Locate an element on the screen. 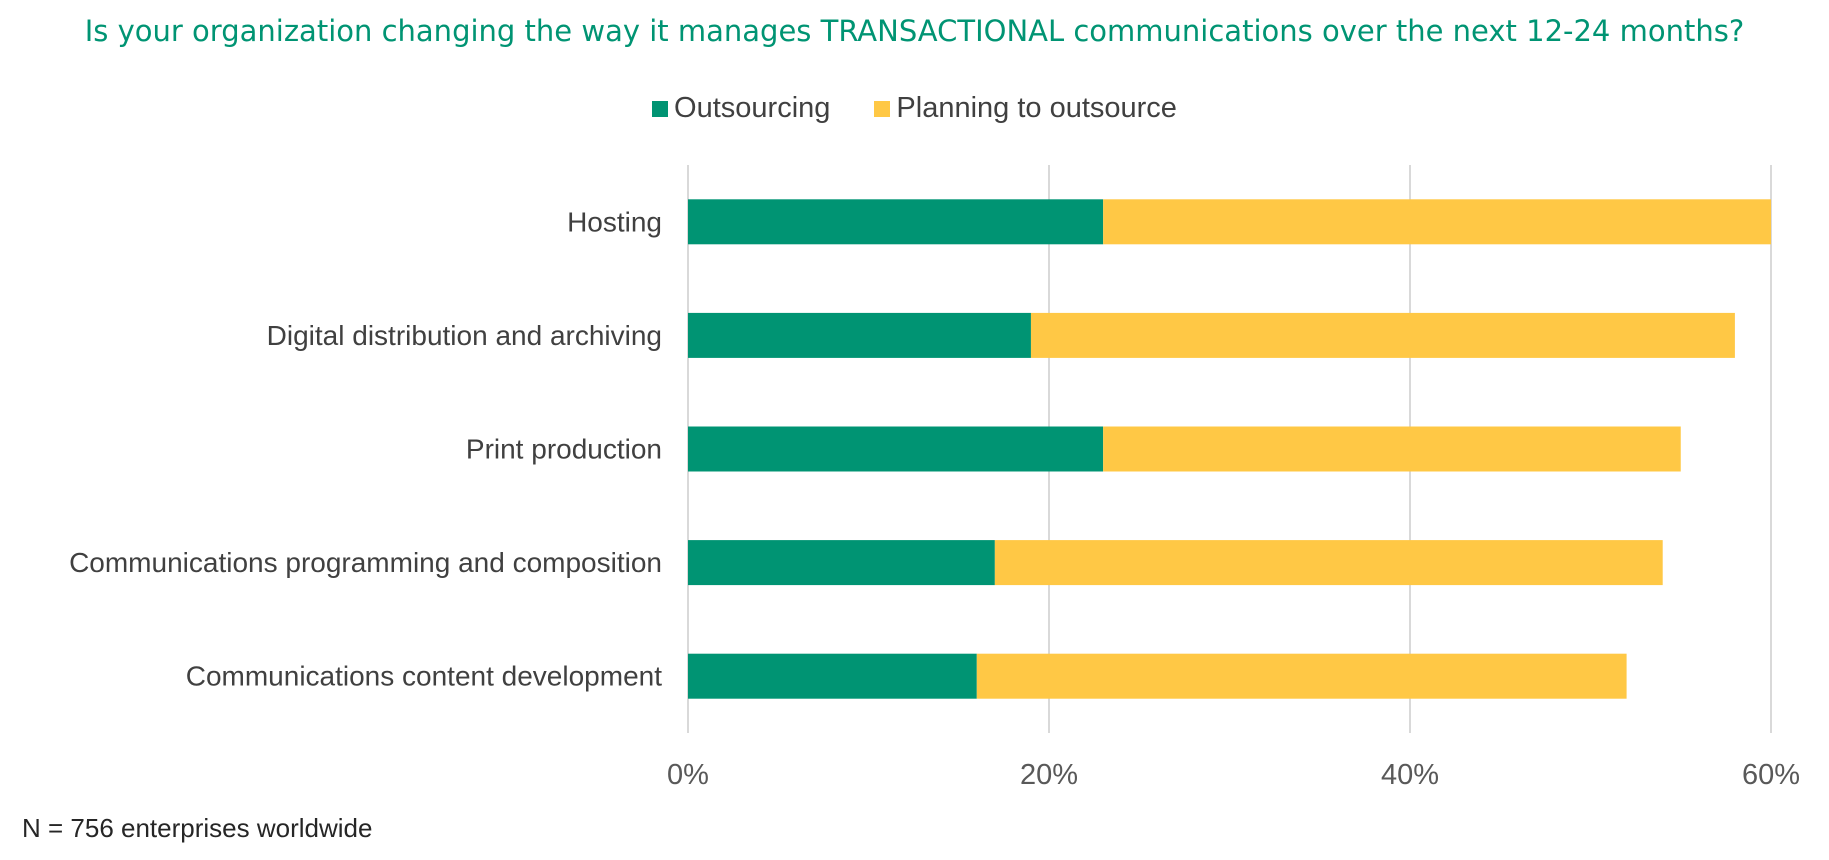 This screenshot has width=1829, height=860. legend-swatch-outsourcing is located at coordinates (660, 108).